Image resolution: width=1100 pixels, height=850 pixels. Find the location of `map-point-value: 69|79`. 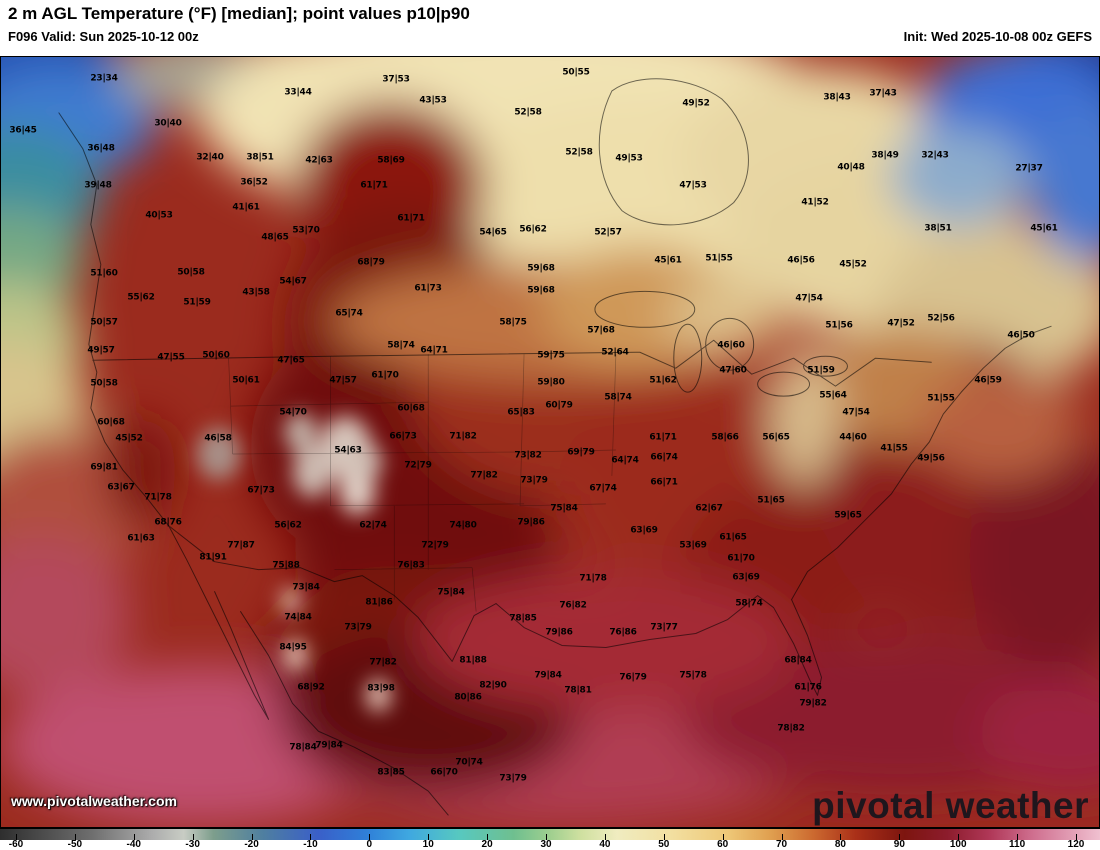

map-point-value: 69|79 is located at coordinates (581, 452).